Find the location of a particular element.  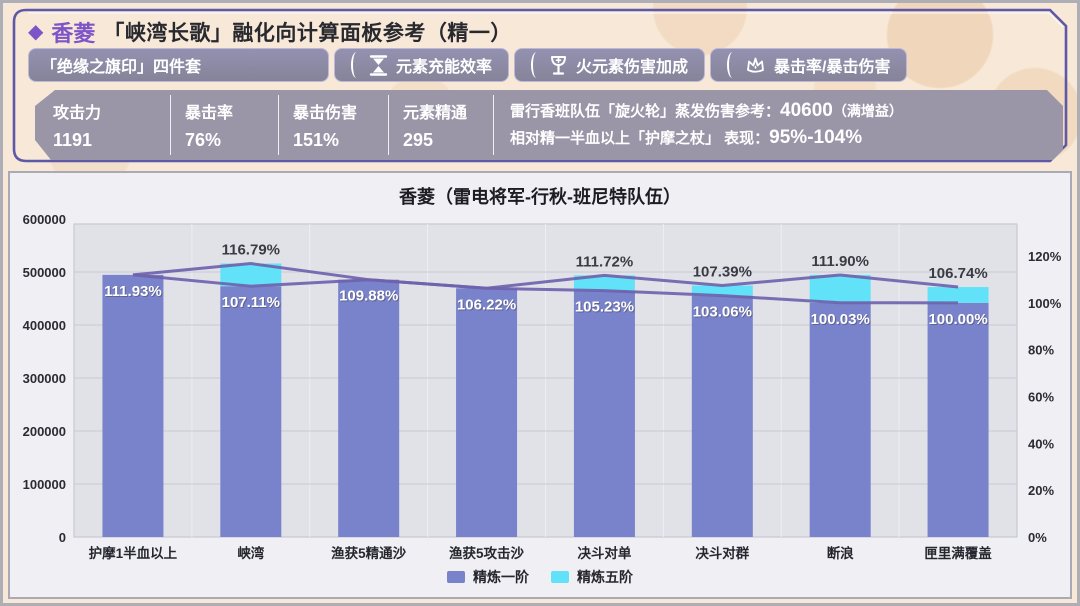

left-tick-6: 600000 is located at coordinates (44, 219).